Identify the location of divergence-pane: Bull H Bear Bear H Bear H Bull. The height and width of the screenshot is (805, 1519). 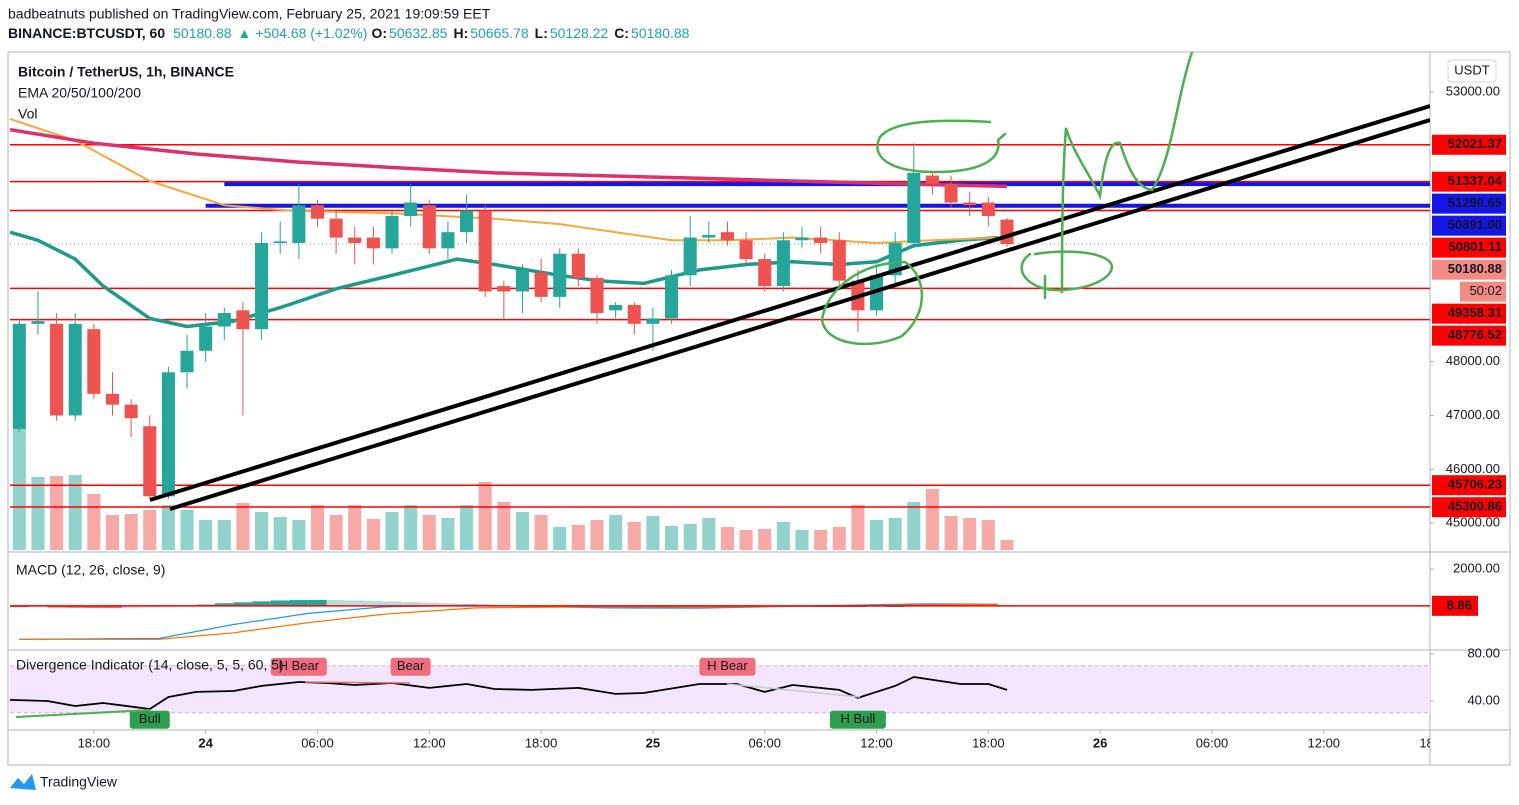
(719, 693).